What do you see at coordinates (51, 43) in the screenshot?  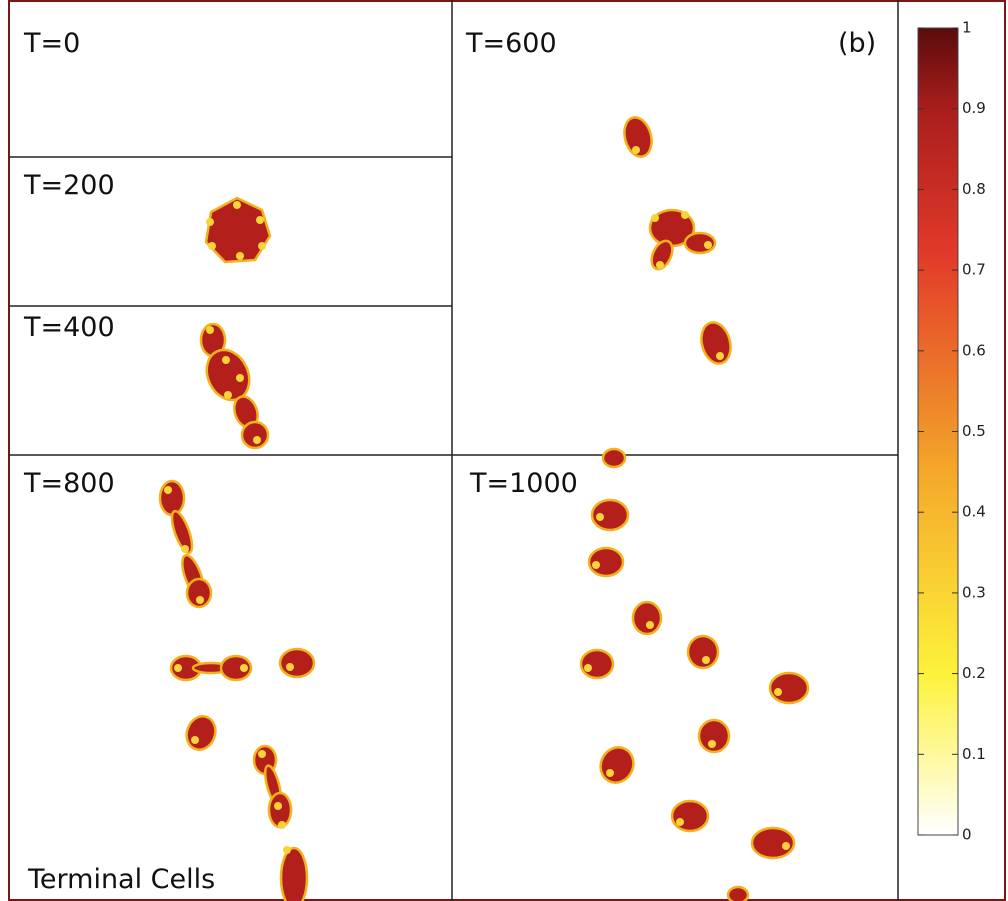 I see `panel-label: T=0` at bounding box center [51, 43].